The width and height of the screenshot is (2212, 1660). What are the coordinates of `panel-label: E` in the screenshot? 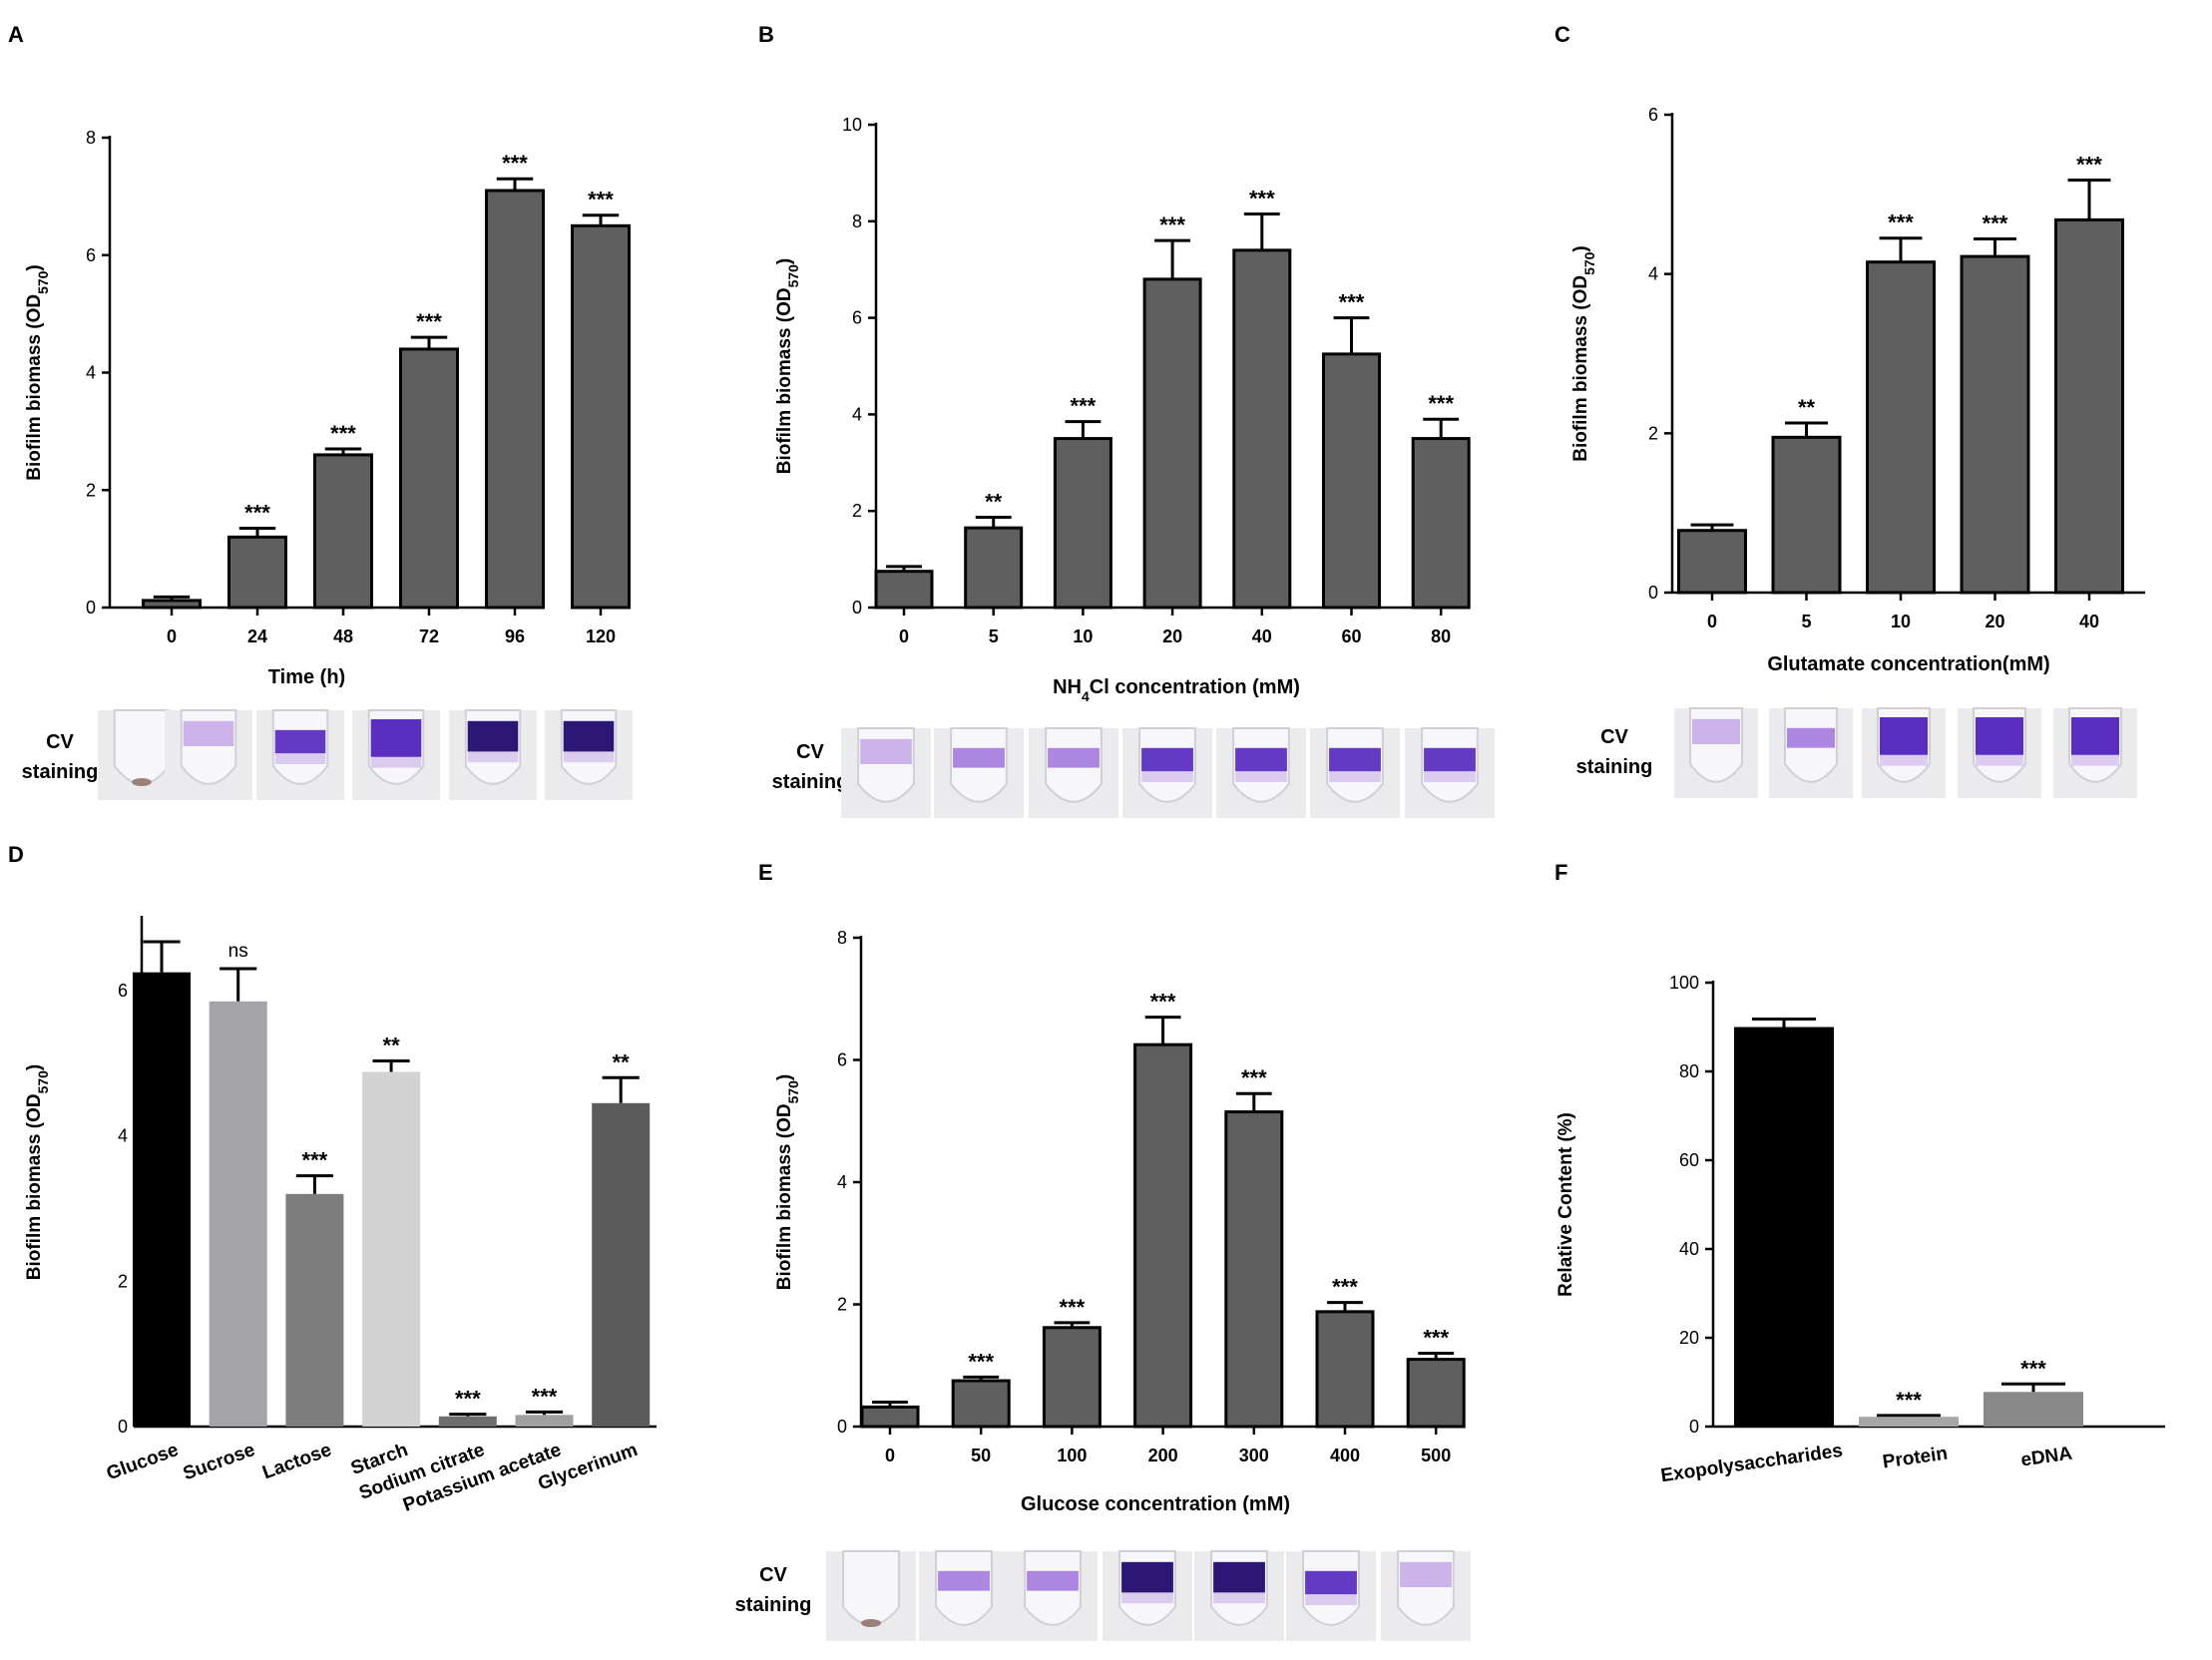 It's located at (765, 872).